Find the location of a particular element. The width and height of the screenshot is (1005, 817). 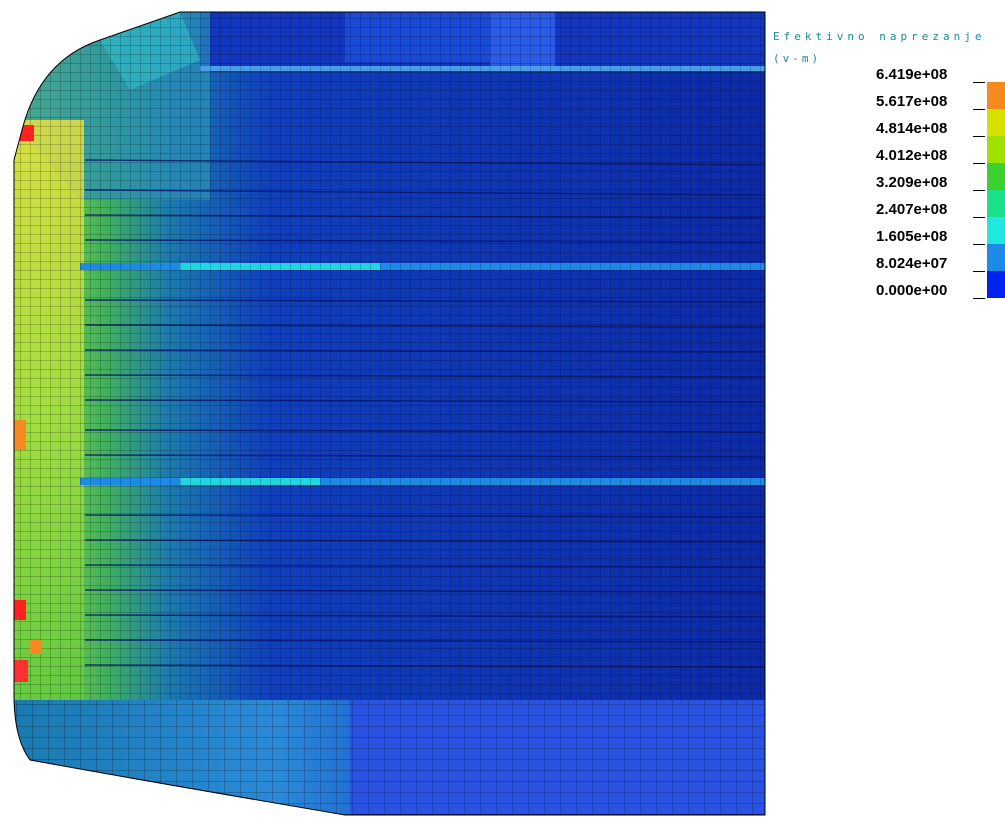

legend-title: Efektivno naprezanje is located at coordinates (879, 36).